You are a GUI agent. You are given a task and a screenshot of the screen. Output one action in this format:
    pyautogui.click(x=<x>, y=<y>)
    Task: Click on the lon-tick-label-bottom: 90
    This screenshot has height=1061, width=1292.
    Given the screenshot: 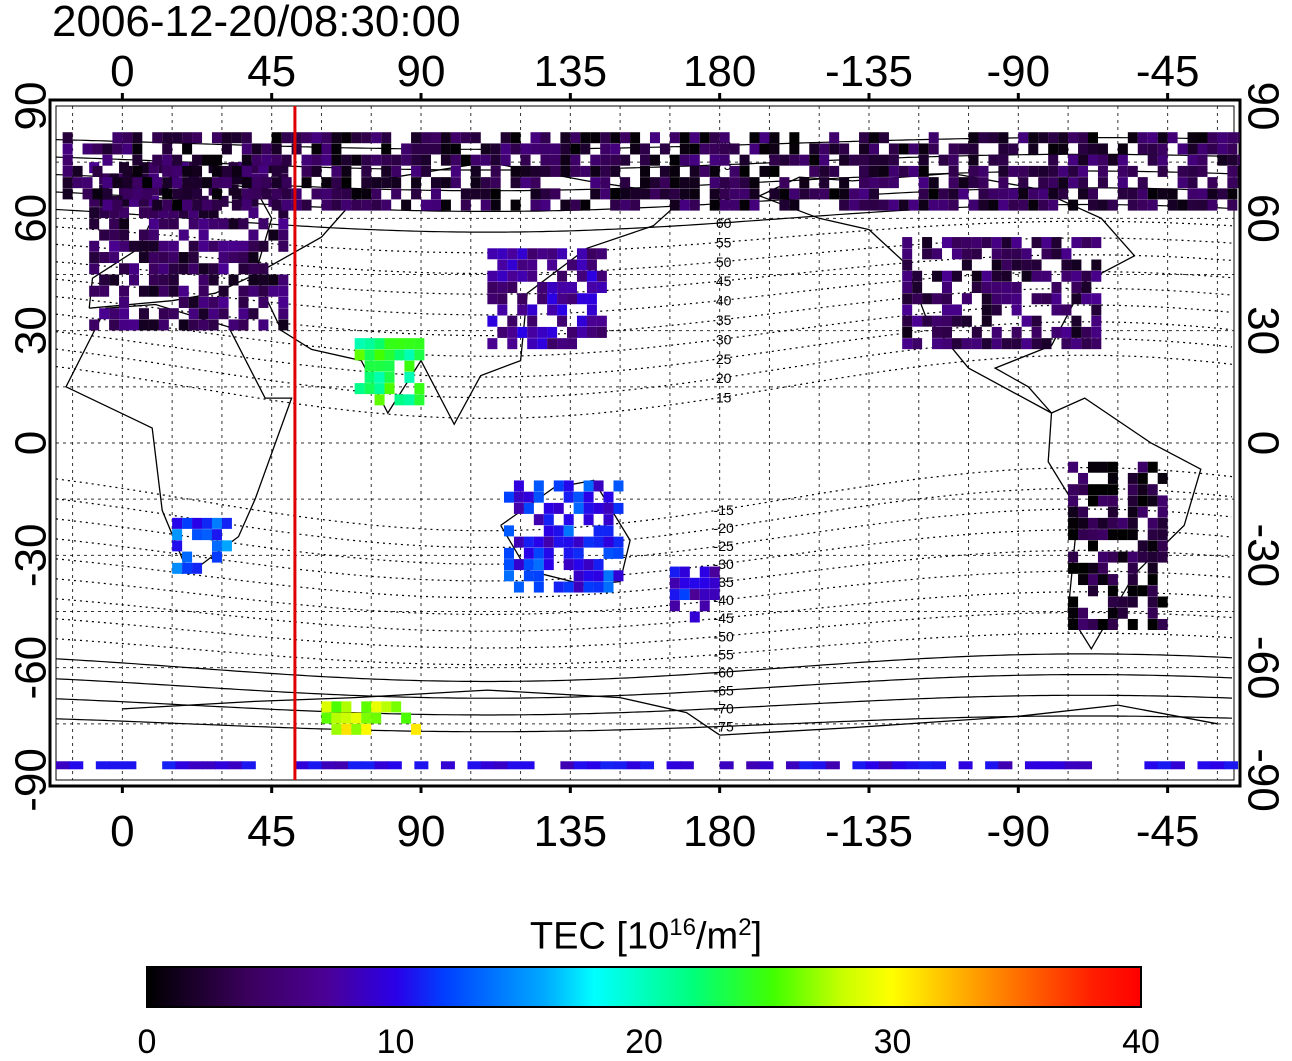 What is the action you would take?
    pyautogui.click(x=421, y=831)
    